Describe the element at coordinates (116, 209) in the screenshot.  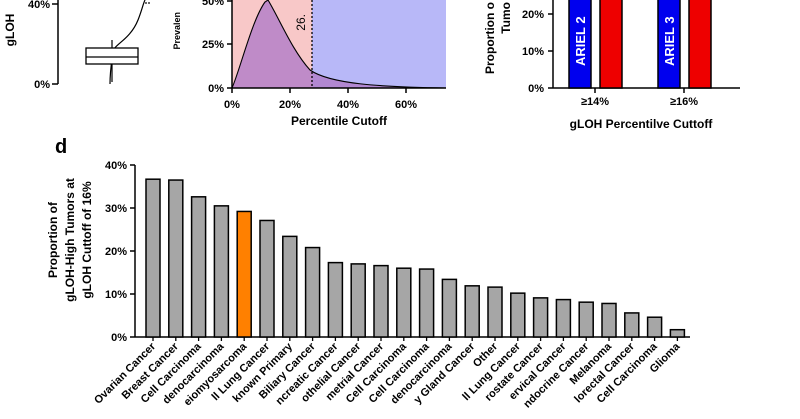
I see `panel-d-ytick-label: 30%` at that location.